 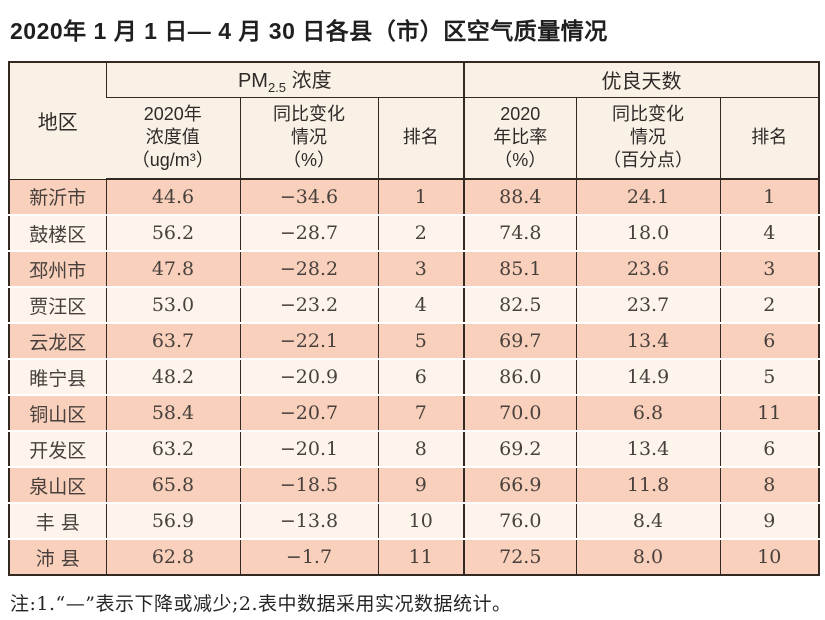 I want to click on cell-good-rate: 76.0, so click(x=520, y=521).